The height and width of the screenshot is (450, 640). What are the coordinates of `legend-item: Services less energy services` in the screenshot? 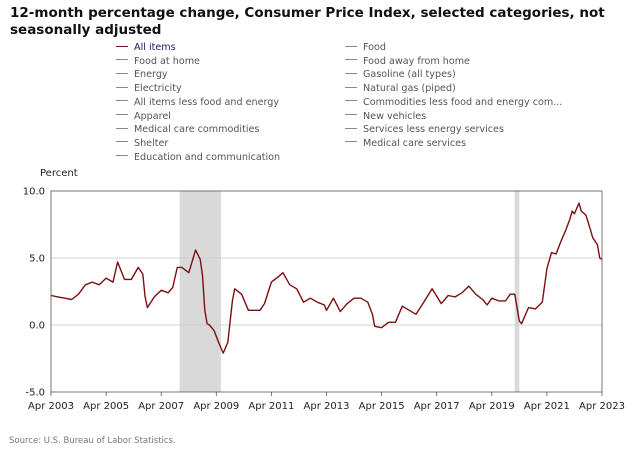 It's located at (465, 129).